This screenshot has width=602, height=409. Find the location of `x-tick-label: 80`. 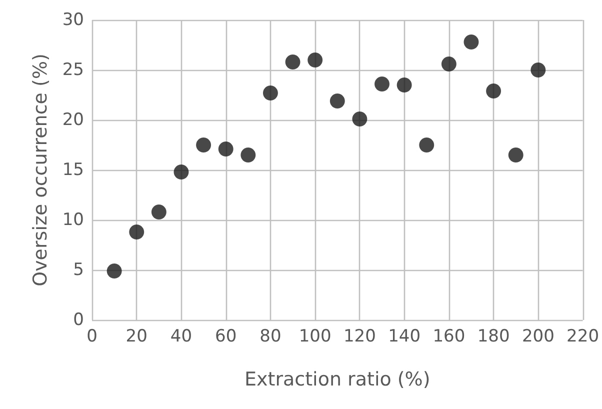

x-tick-label: 80 is located at coordinates (271, 336).